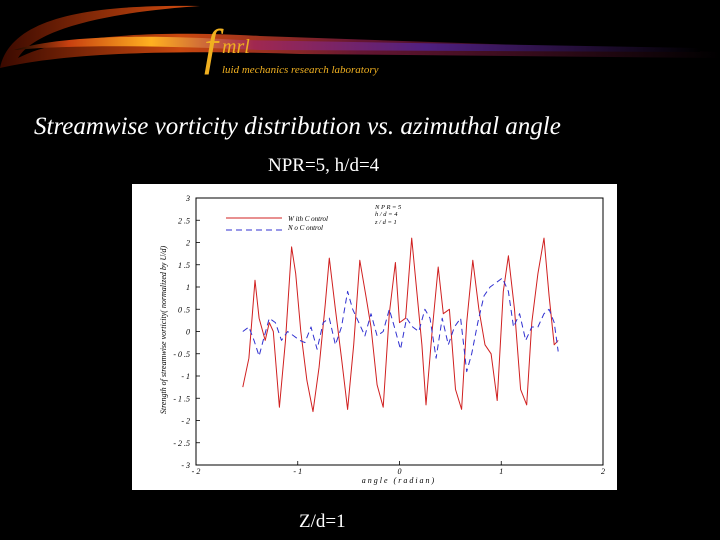 The width and height of the screenshot is (720, 540). What do you see at coordinates (188, 332) in the screenshot?
I see `y-tick-label: 0` at bounding box center [188, 332].